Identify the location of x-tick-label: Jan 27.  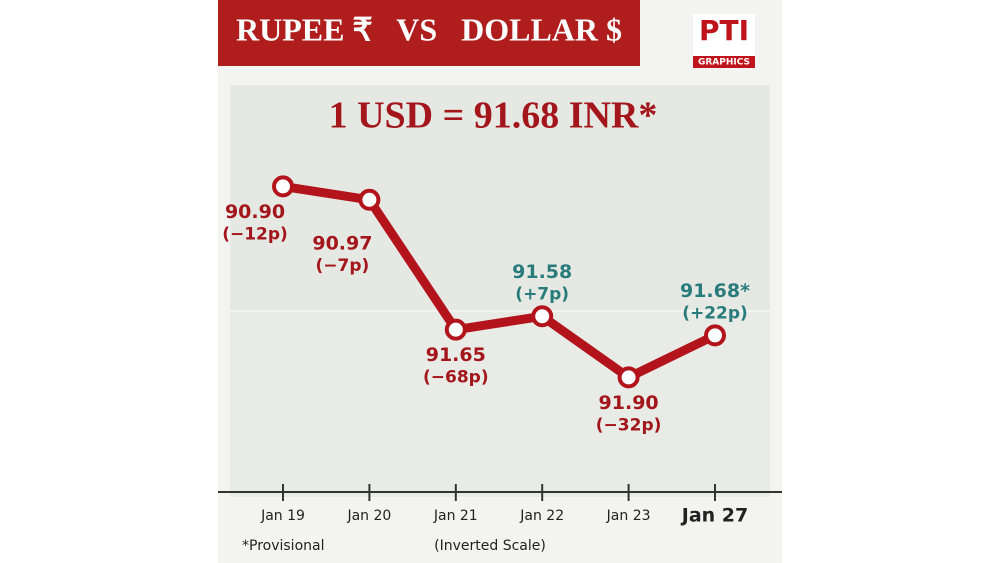
(714, 516).